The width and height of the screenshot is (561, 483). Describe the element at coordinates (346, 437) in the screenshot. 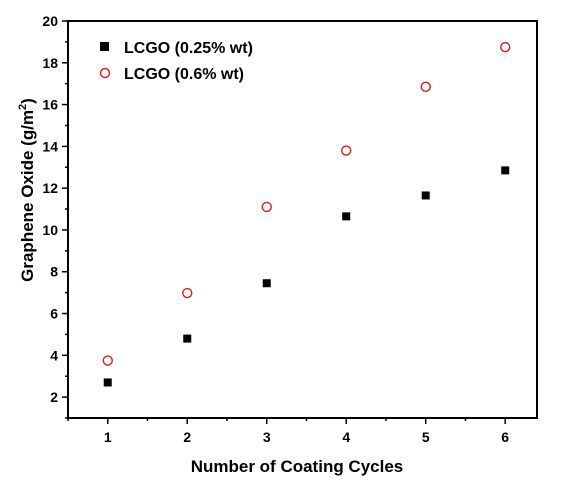

I see `x-tick-label: 4` at that location.